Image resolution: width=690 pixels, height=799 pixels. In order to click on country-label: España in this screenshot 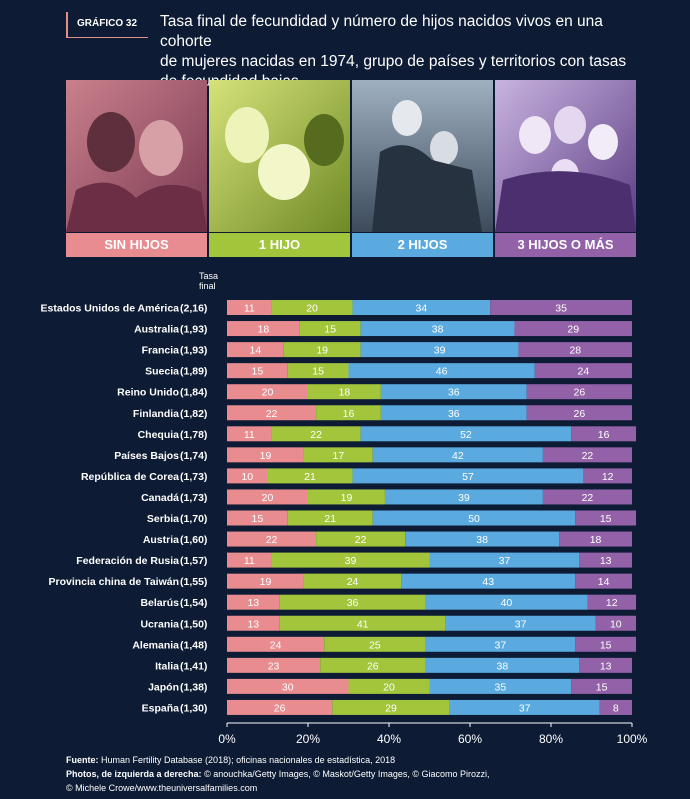, I will do `click(161, 708)`.